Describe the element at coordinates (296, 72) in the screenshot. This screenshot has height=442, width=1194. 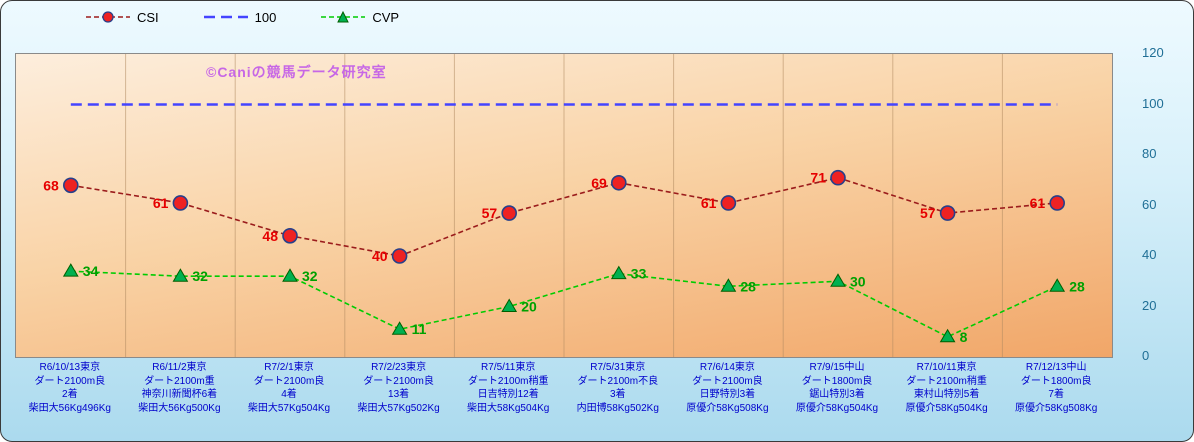
I see `watermark: ©Caniの競馬データ研究室` at that location.